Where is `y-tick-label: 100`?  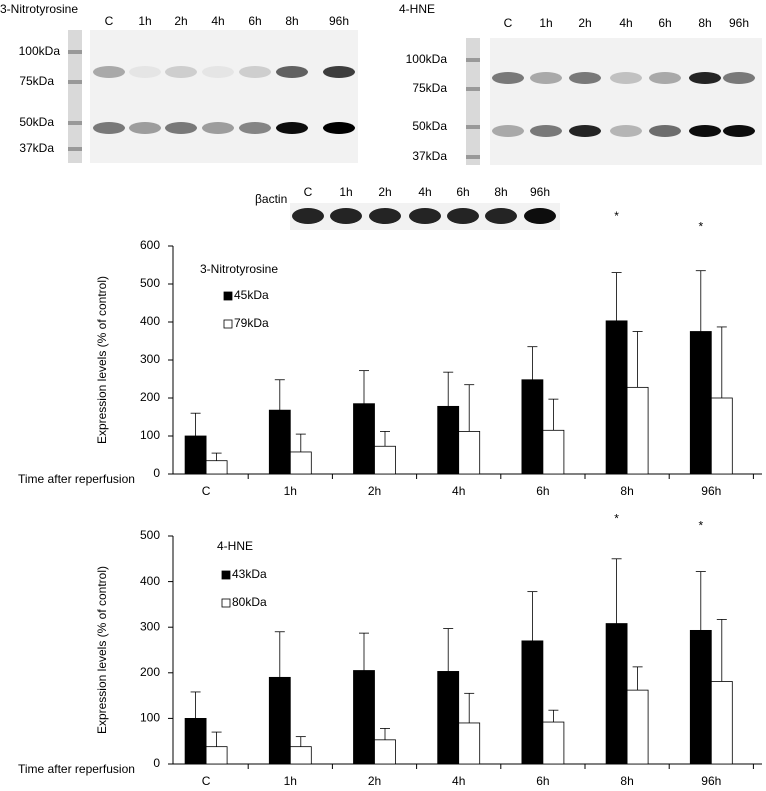
y-tick-label: 100 is located at coordinates (150, 435).